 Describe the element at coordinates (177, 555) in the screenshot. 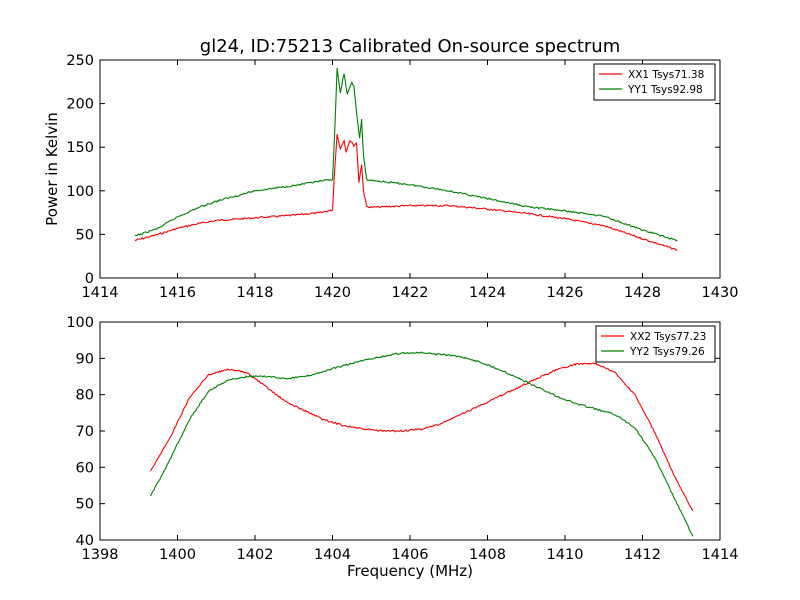

I see `x-tick-label: 1400` at that location.